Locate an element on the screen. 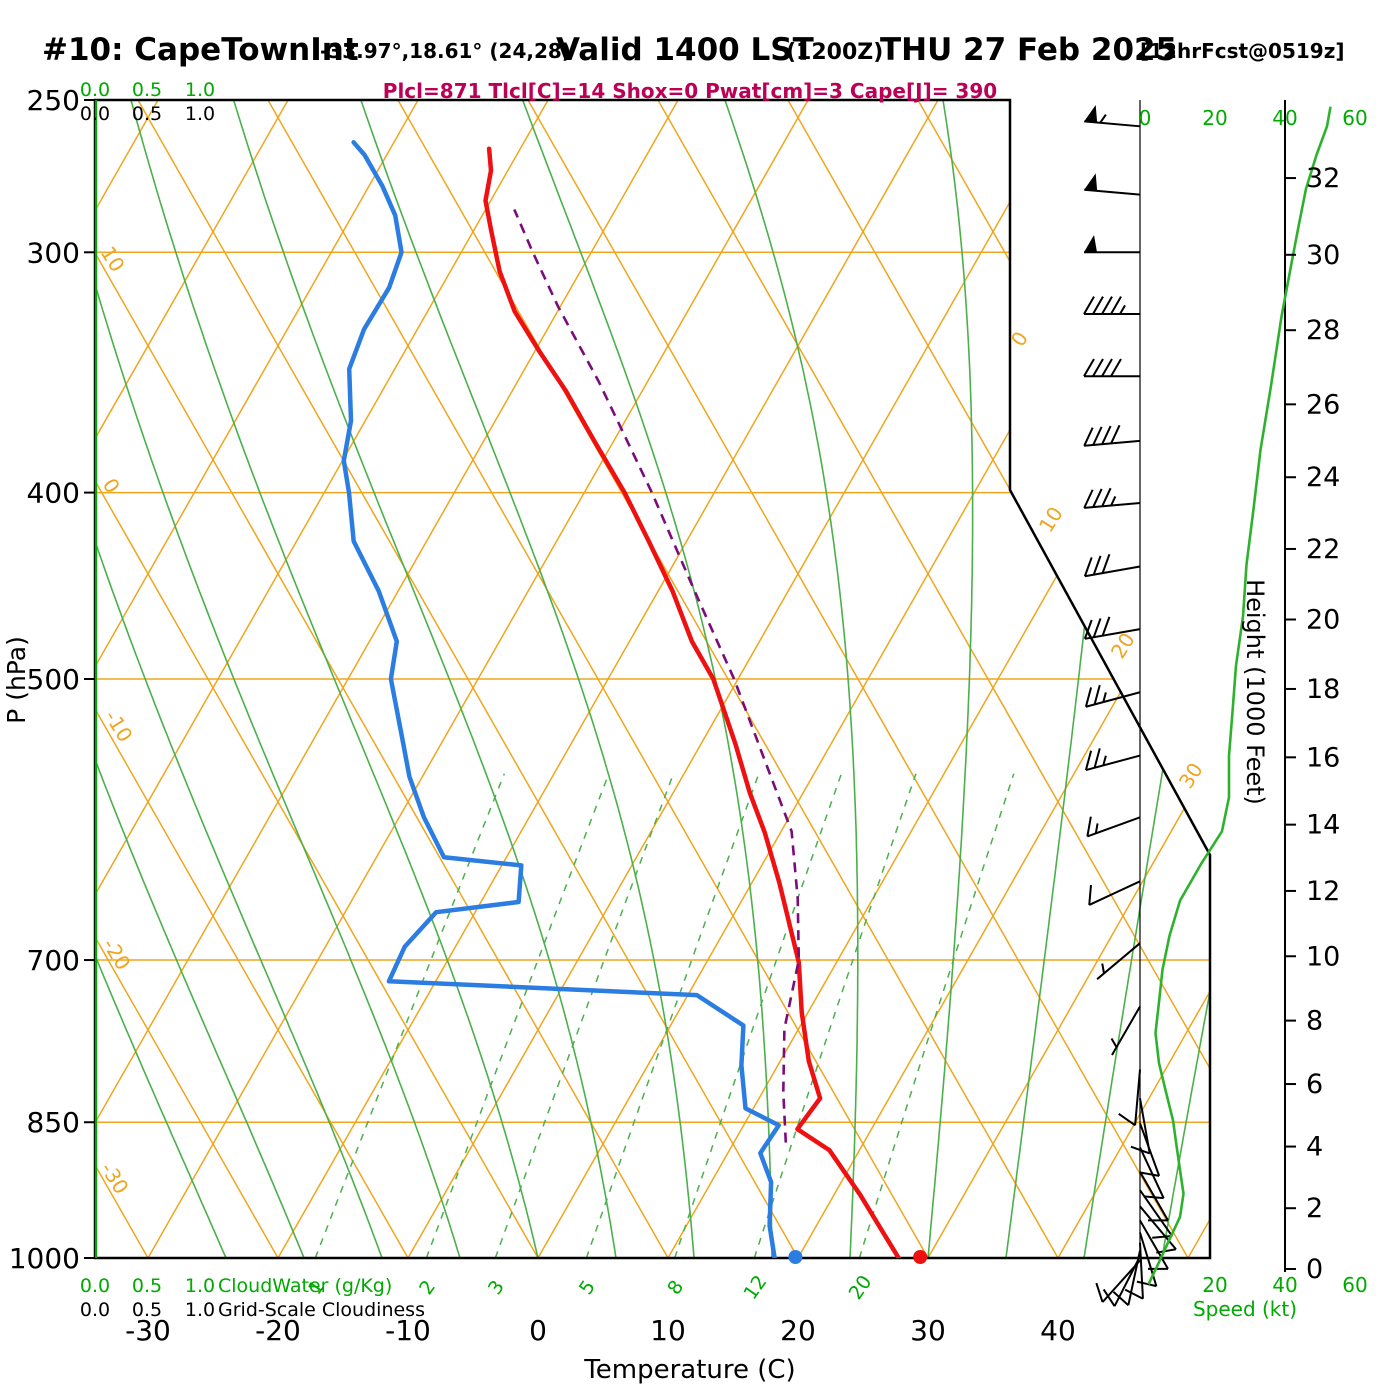 The height and width of the screenshot is (1400, 1400). pressure-tick-label: 400 is located at coordinates (53, 493).